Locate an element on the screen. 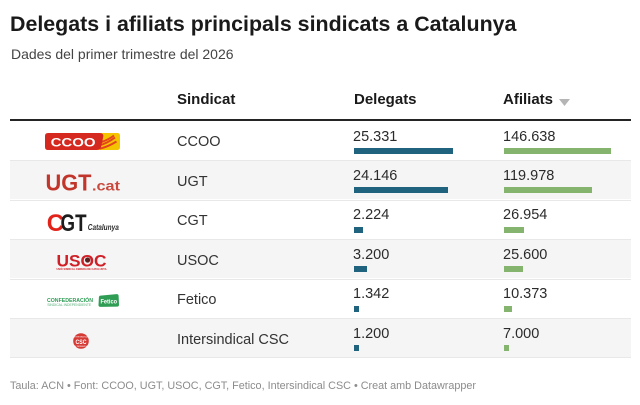 This screenshot has width=640, height=405. svg-text: SINDICAL INDEPENDIENTE is located at coordinates (69, 305).